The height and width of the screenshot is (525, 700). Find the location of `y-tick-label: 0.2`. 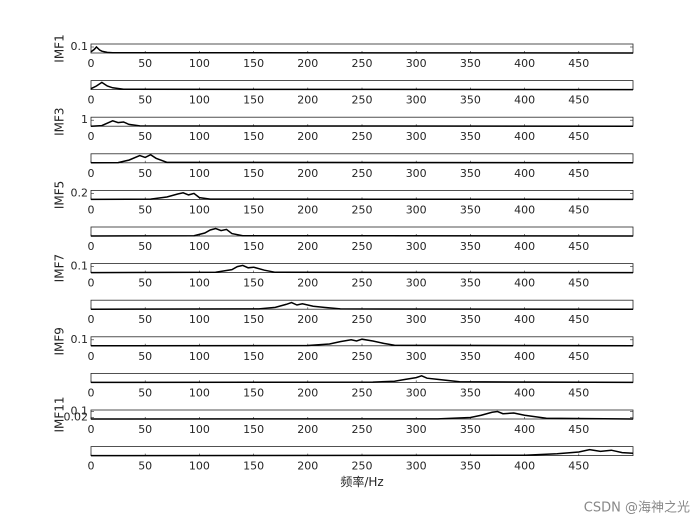

y-tick-label: 0.2 is located at coordinates (80, 192).